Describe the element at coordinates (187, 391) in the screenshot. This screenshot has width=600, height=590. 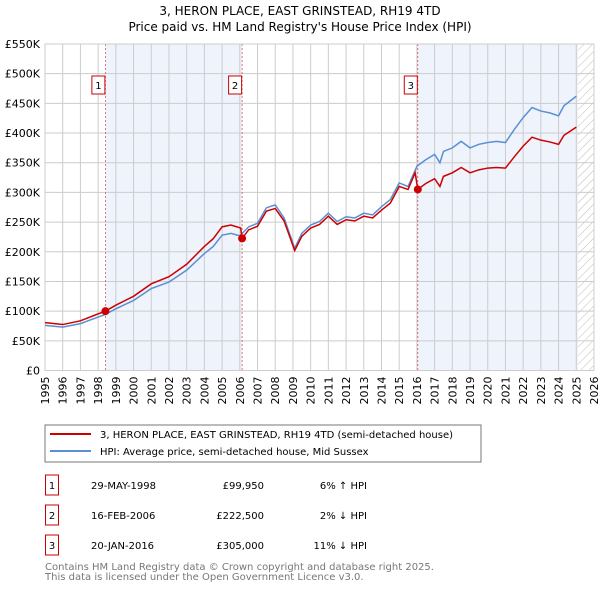
I see `x-tick-label: 2003` at that location.